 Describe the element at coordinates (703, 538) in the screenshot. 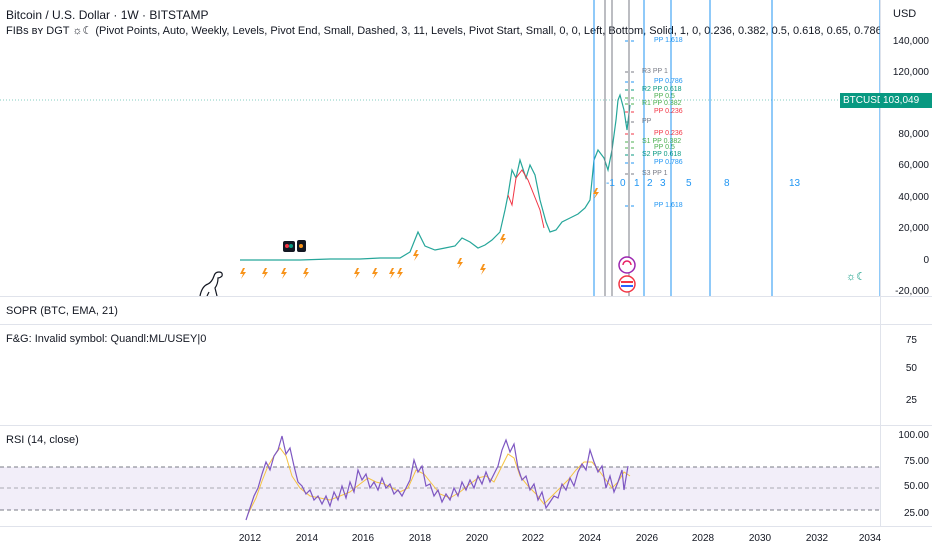

I see `time-tick: 2028` at that location.